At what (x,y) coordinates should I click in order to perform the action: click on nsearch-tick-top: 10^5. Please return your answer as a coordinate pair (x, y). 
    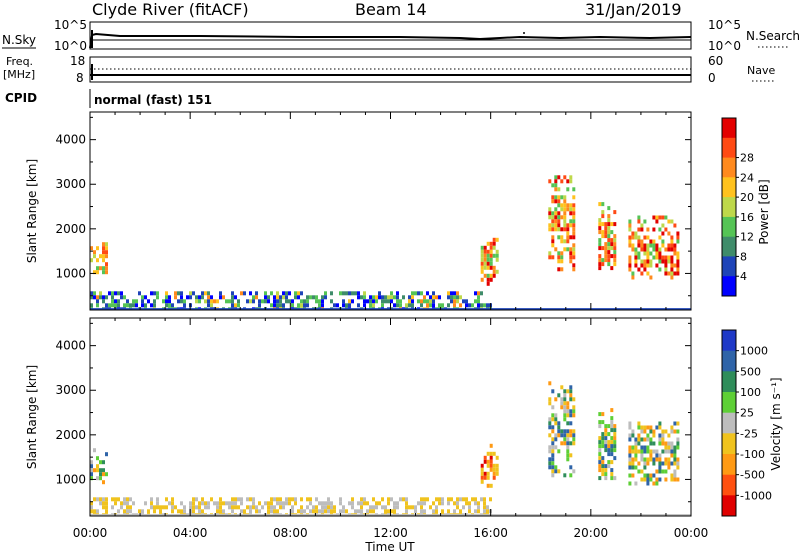
    Looking at the image, I should click on (724, 25).